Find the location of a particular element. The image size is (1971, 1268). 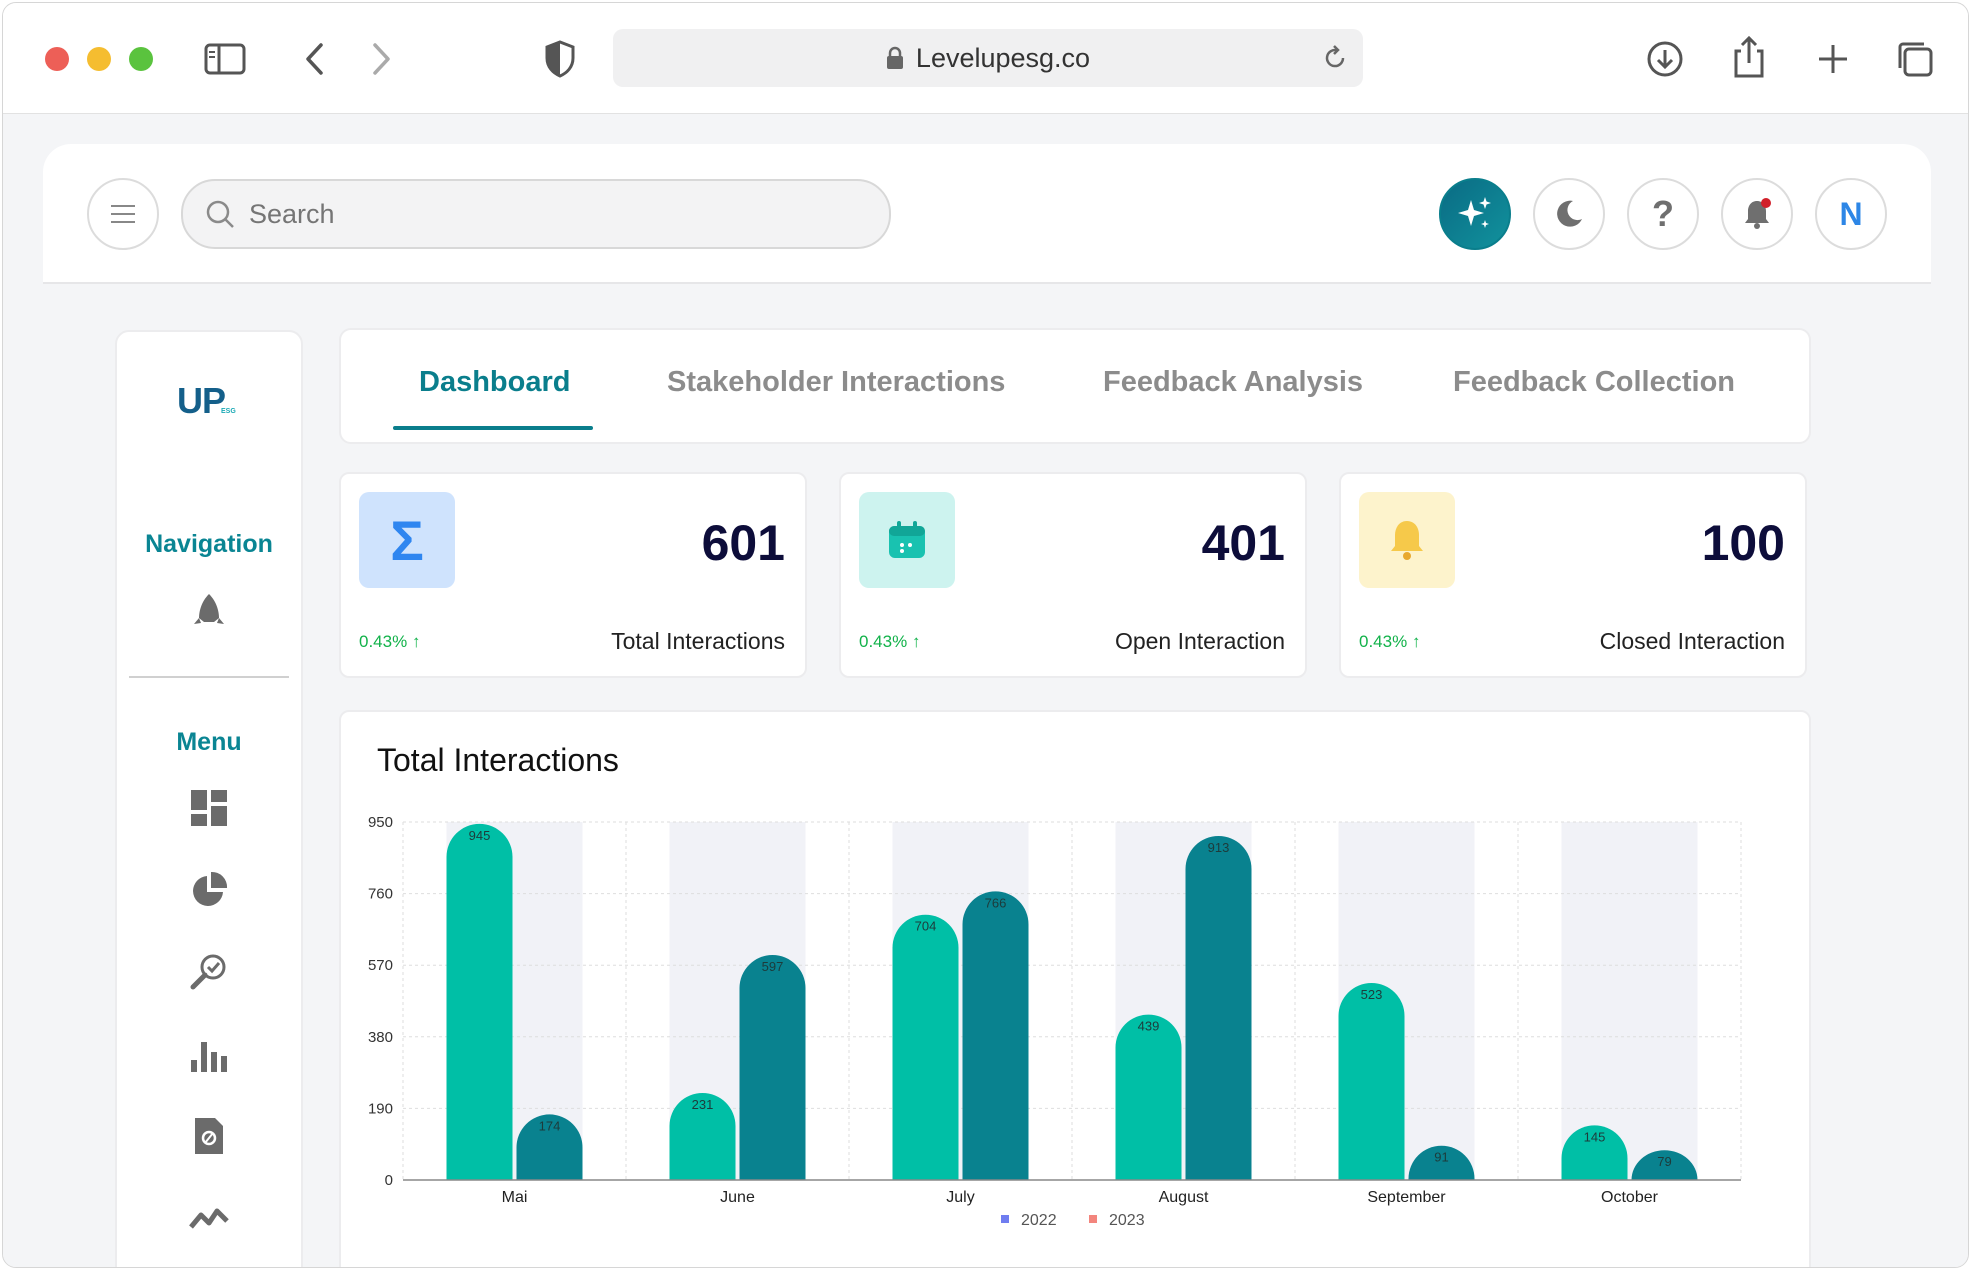

reload-icon is located at coordinates (1335, 58).